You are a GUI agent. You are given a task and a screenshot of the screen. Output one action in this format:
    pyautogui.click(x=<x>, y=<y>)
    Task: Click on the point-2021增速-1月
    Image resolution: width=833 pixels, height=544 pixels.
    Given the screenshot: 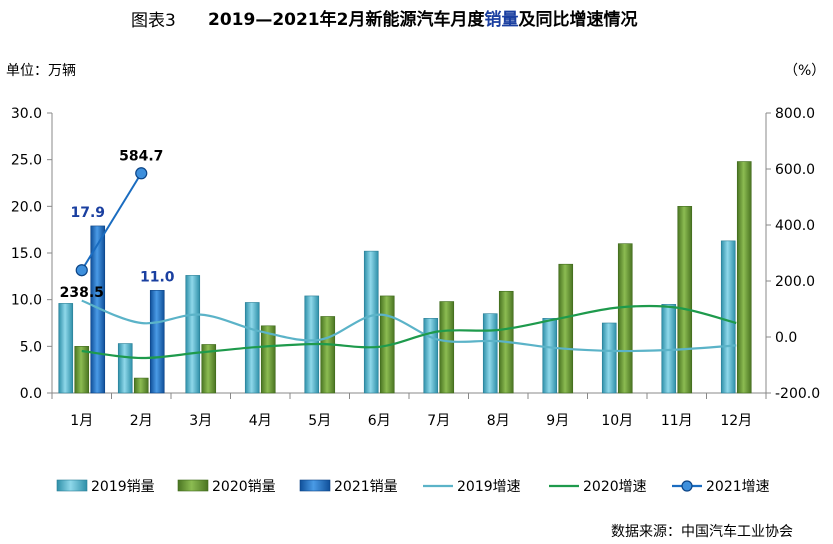 What is the action you would take?
    pyautogui.click(x=81, y=270)
    